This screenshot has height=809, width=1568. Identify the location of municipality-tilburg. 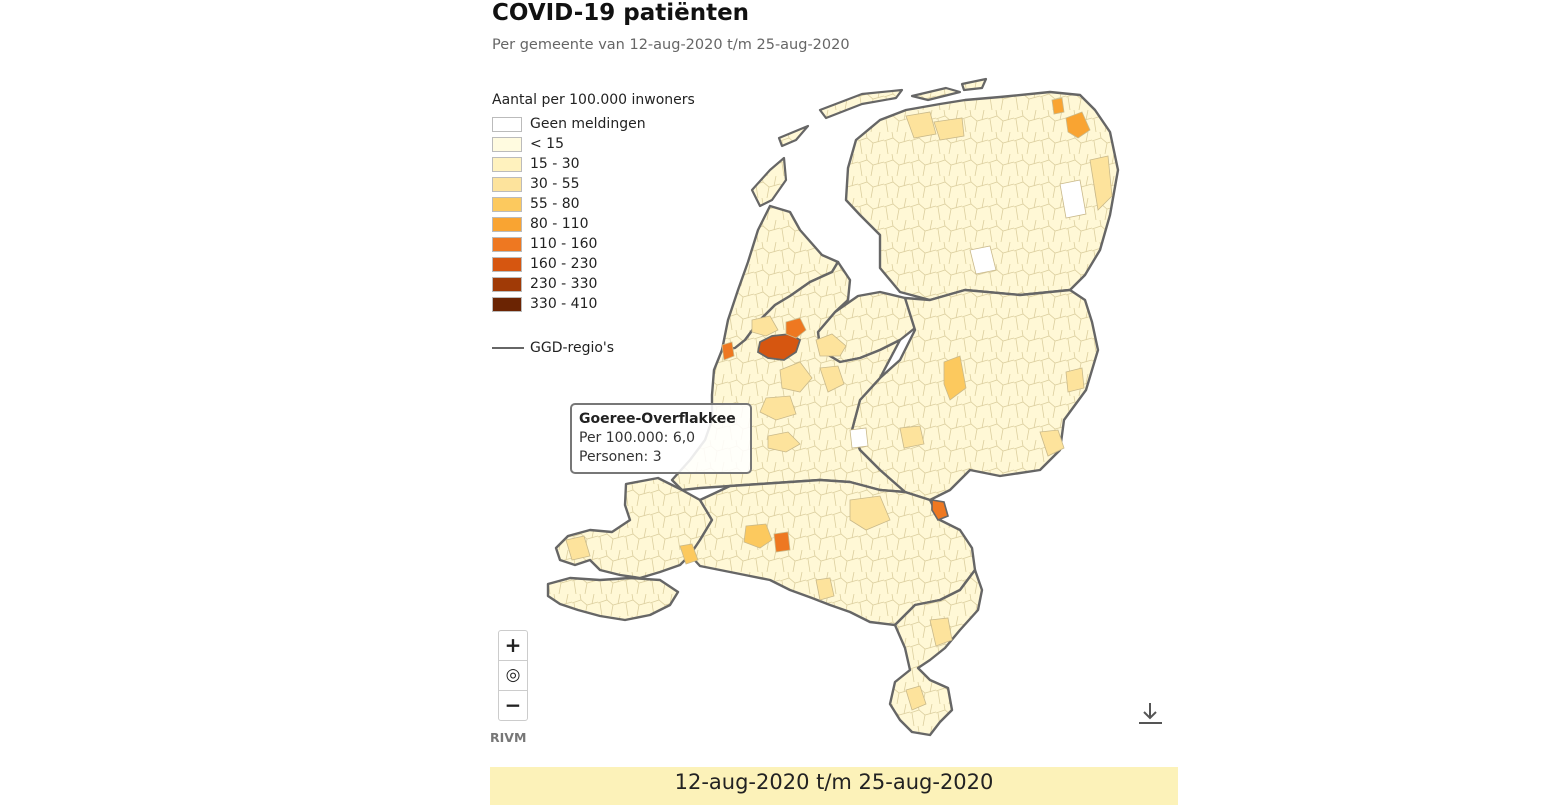
(758, 536).